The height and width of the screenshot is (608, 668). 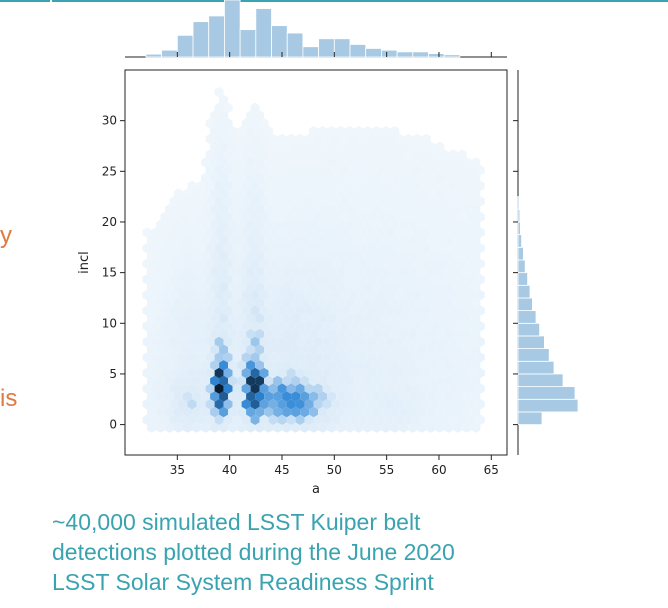 I want to click on y-axis-label: incl, so click(x=84, y=262).